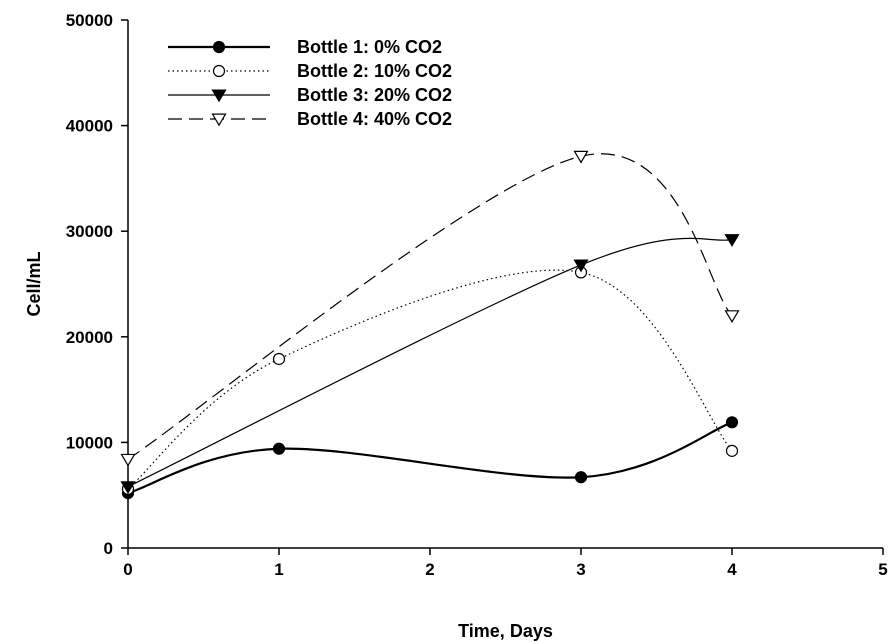  I want to click on legend-label-1: Bottle 1: 0% CO2, so click(369, 47).